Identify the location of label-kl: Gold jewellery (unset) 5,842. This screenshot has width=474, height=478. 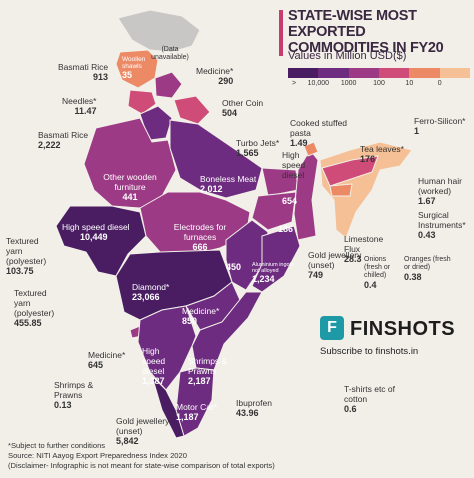
(146, 431).